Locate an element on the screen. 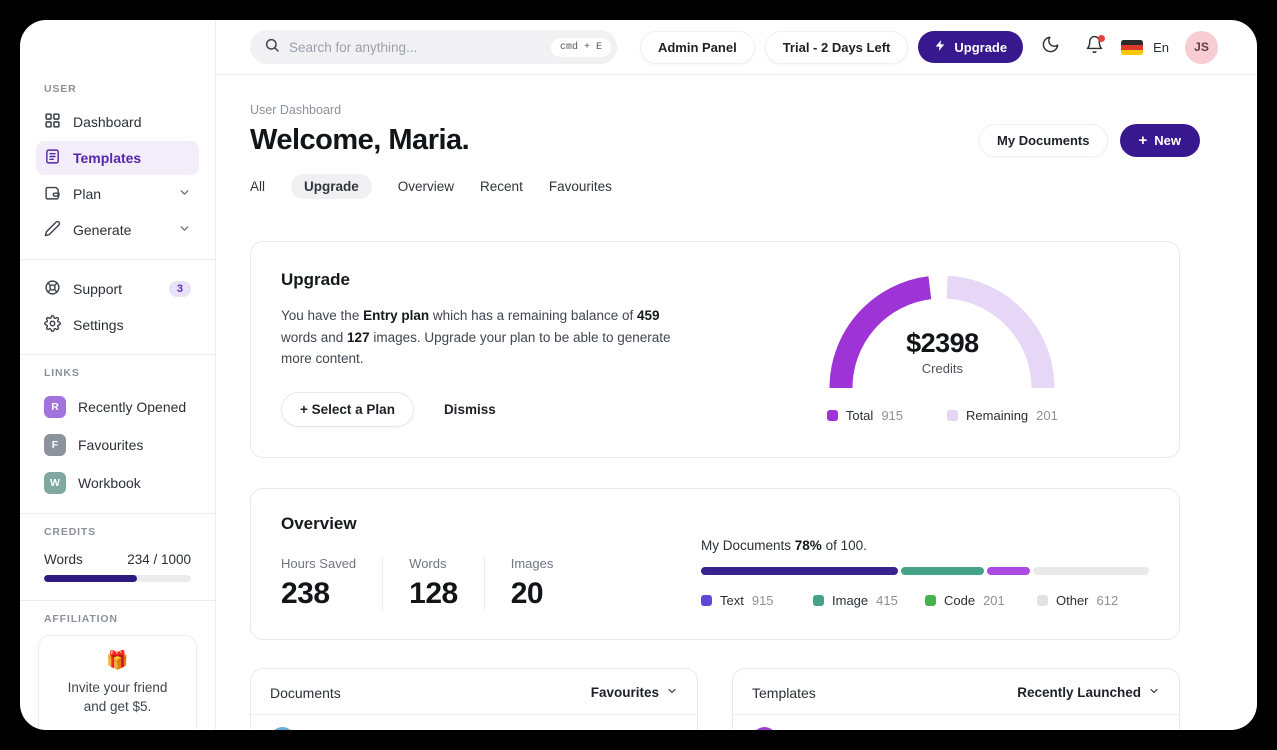 The height and width of the screenshot is (750, 1277). stats-row: Hours Saved 238 Words 128 Images 20 is located at coordinates (491, 583).